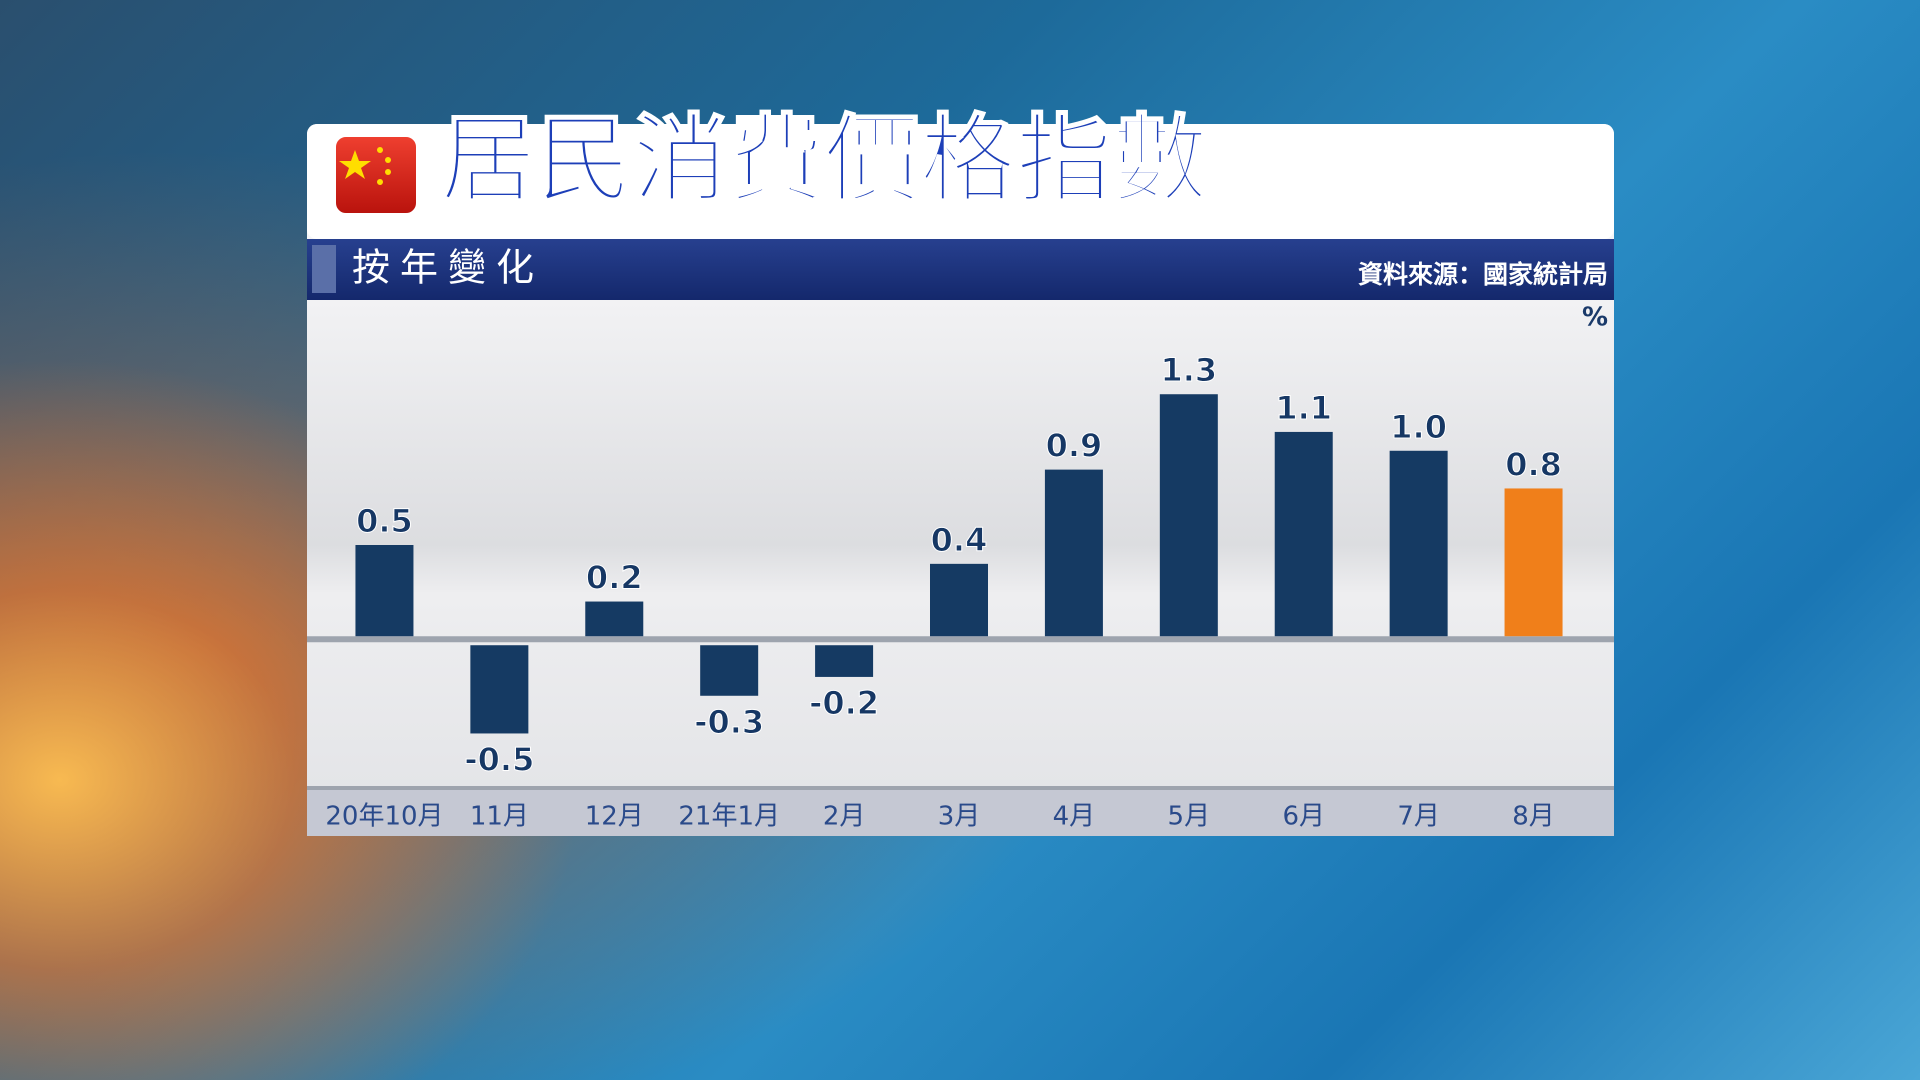 This screenshot has height=1080, width=1920. Describe the element at coordinates (1074, 446) in the screenshot. I see `value-label: 0.9` at that location.